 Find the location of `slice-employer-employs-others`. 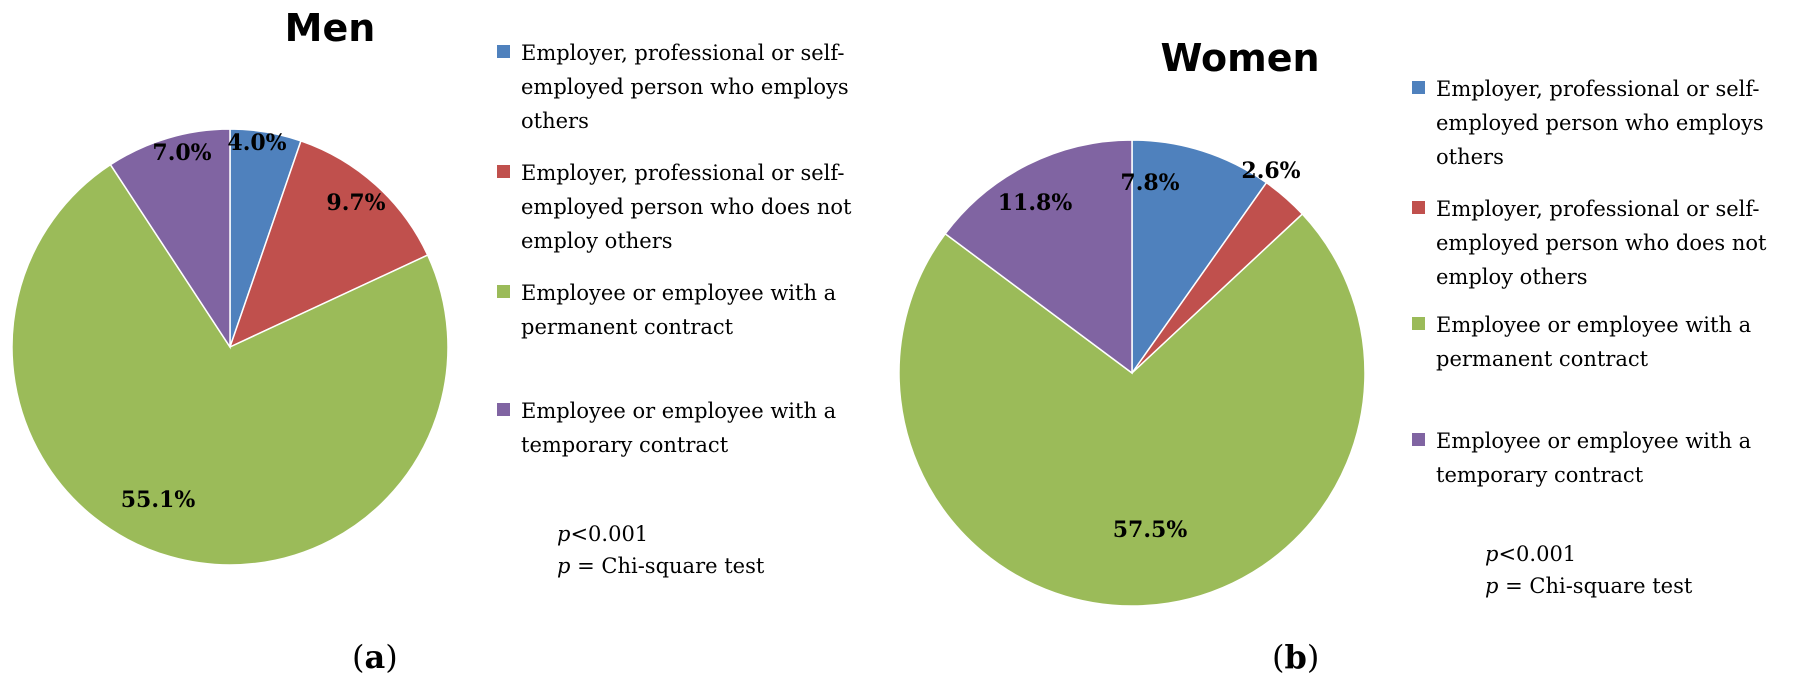

slice-employer-employs-others is located at coordinates (1199, 257).